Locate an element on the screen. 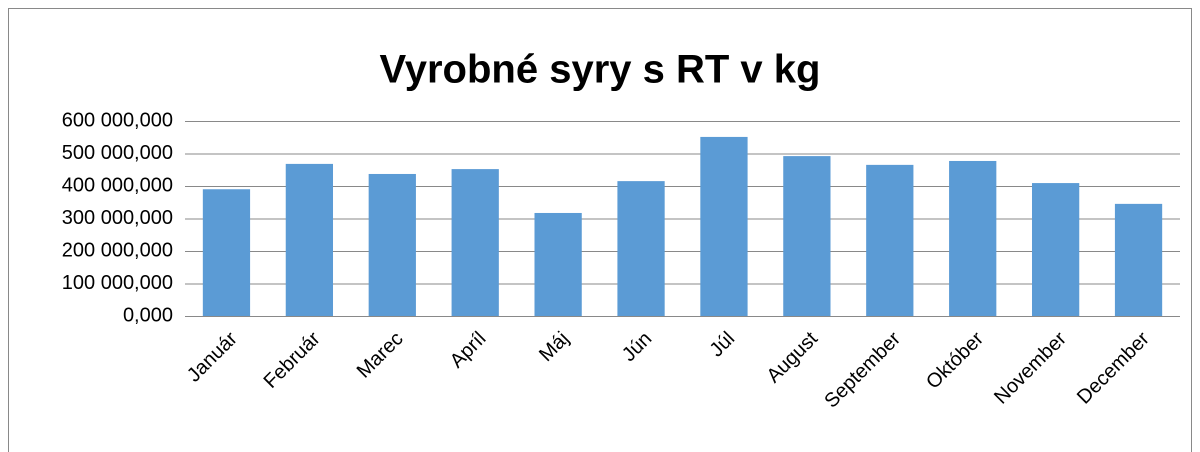  y-tick-label: 200 000,000 is located at coordinates (117, 250).